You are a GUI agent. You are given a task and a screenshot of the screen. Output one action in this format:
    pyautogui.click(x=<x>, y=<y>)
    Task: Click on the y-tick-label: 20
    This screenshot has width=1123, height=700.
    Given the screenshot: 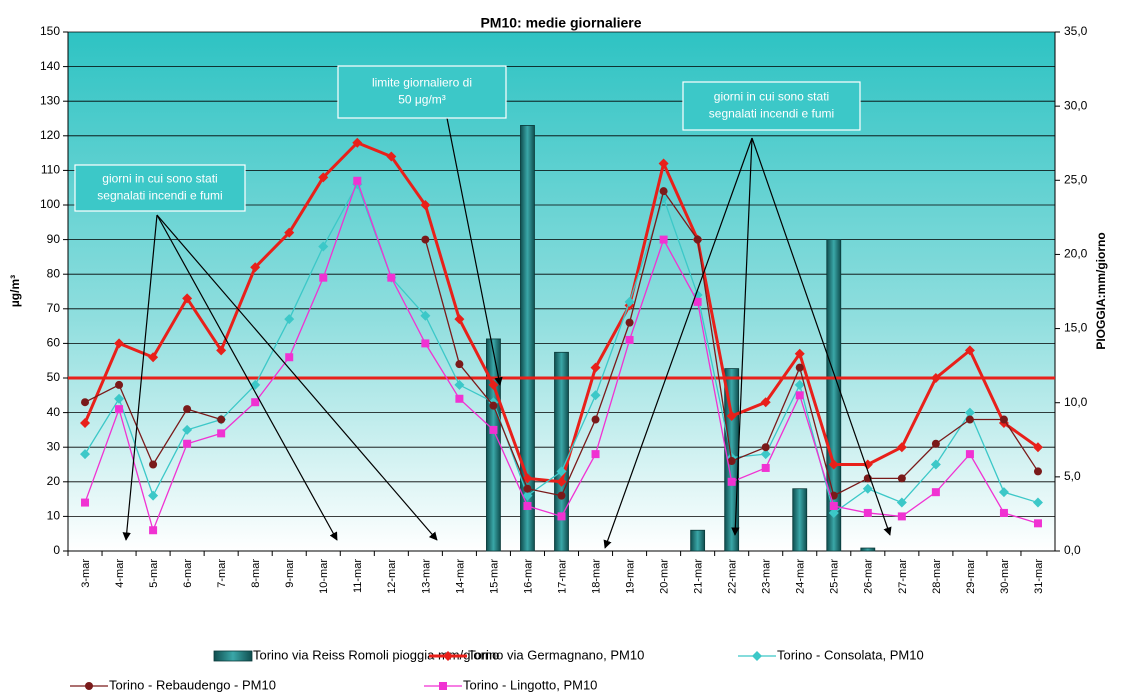 What is the action you would take?
    pyautogui.click(x=54, y=481)
    